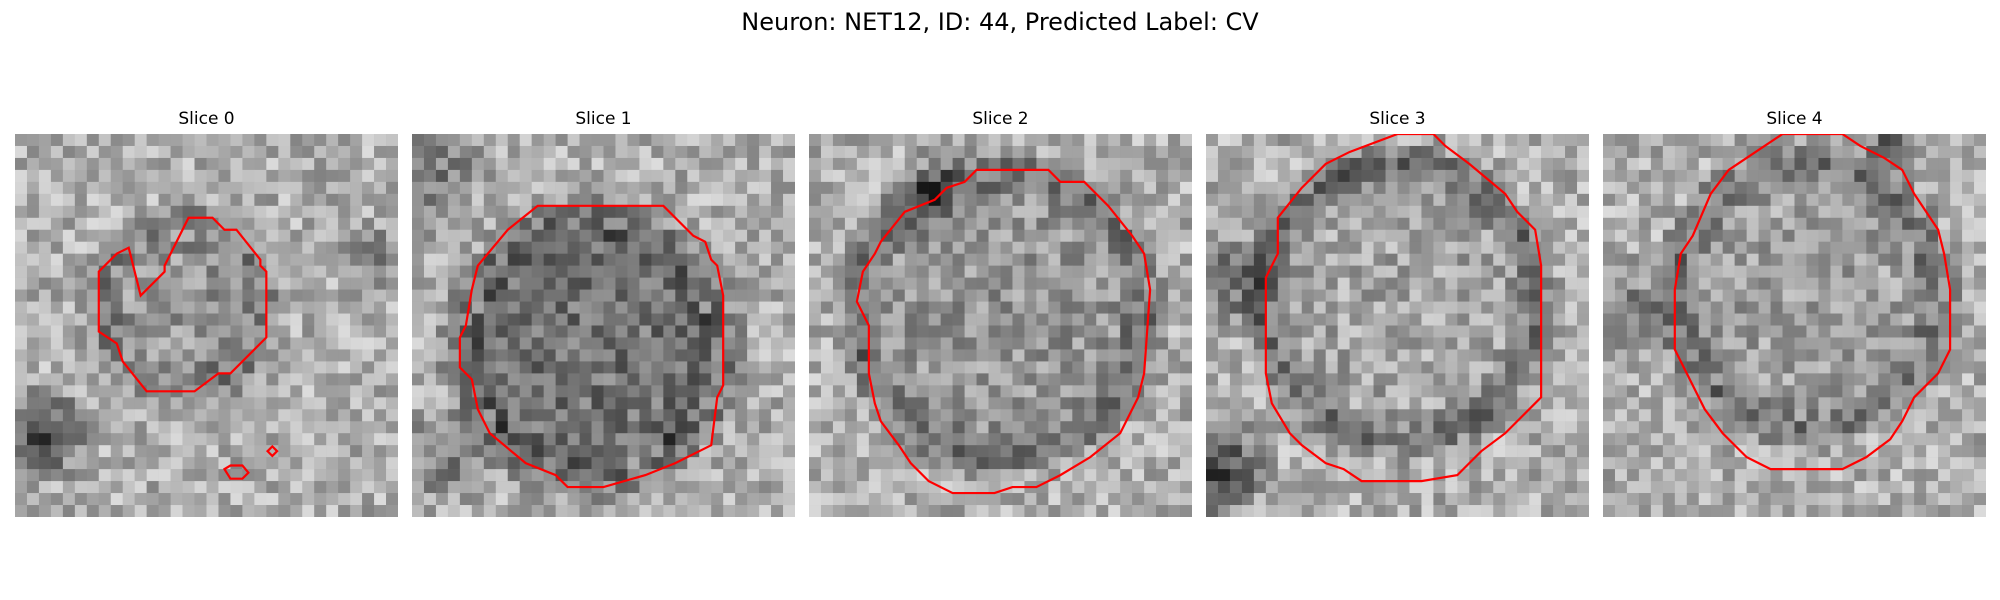 The image size is (2000, 600). I want to click on slice-panel-4: Slice 4, so click(1794, 312).